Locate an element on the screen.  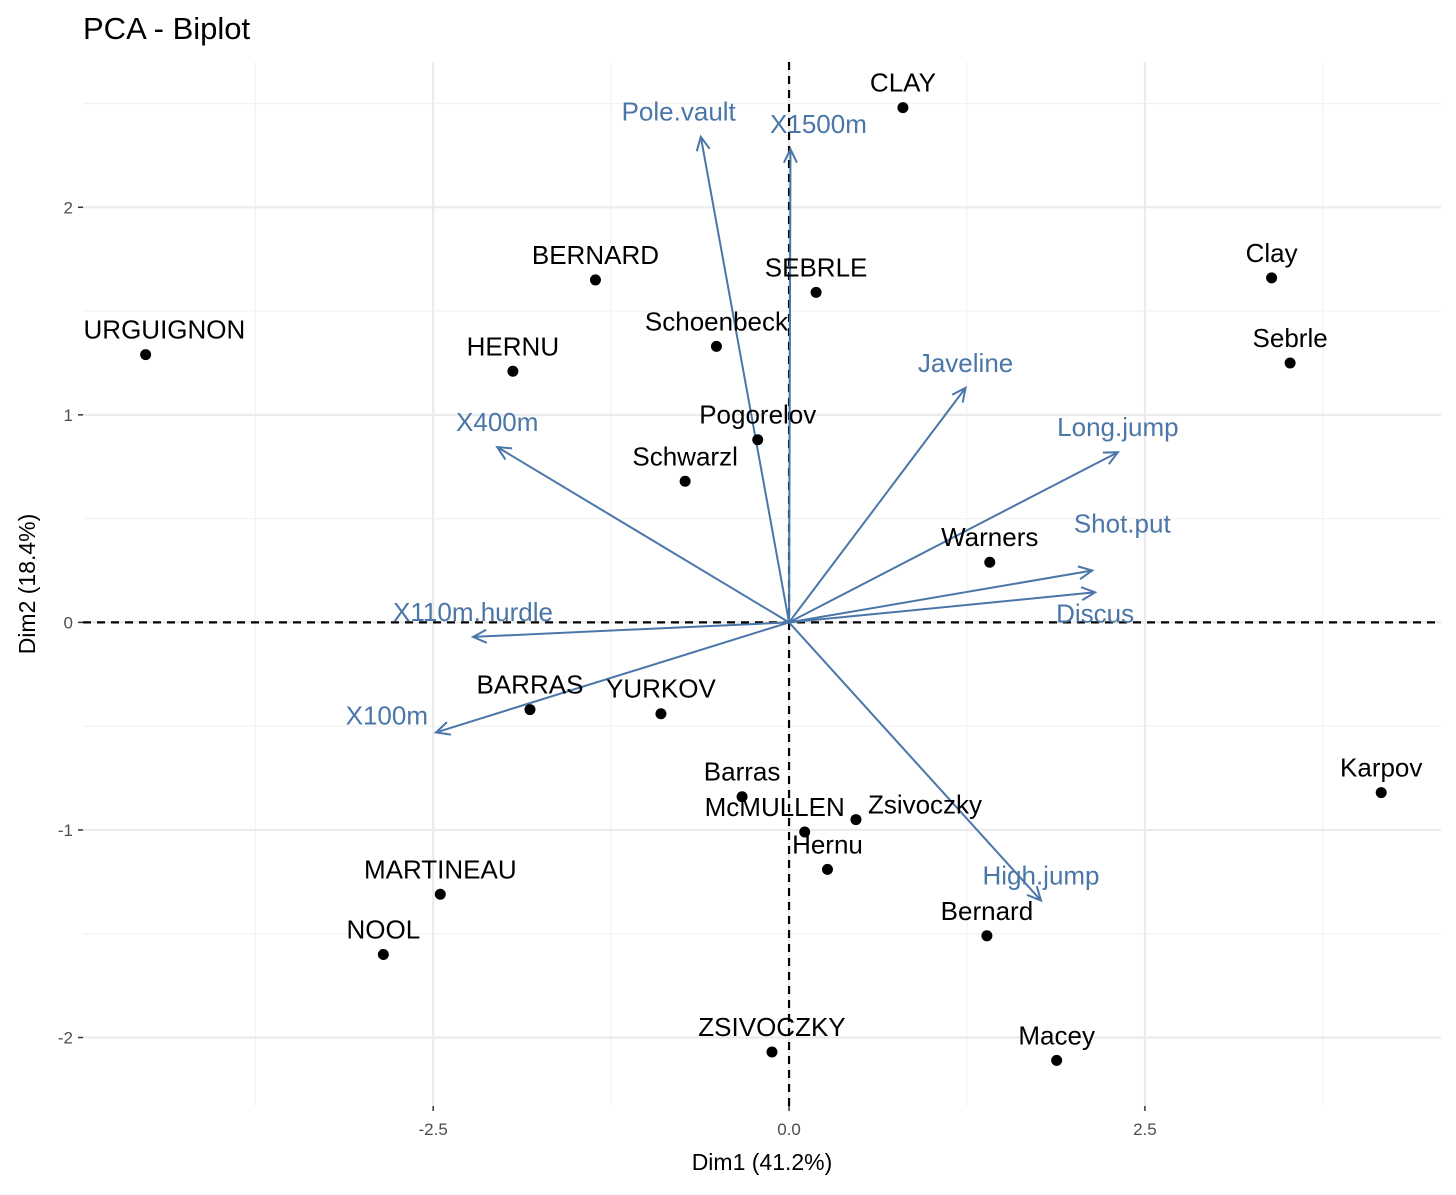
individual-label: Warners is located at coordinates (989, 537).